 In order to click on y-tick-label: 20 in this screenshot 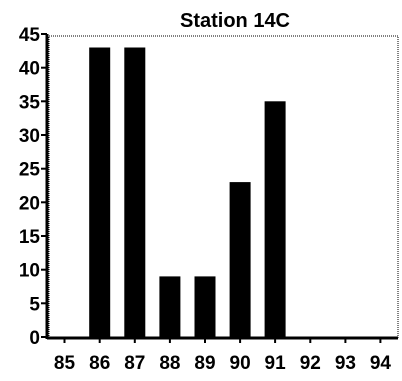, I will do `click(29, 203)`.